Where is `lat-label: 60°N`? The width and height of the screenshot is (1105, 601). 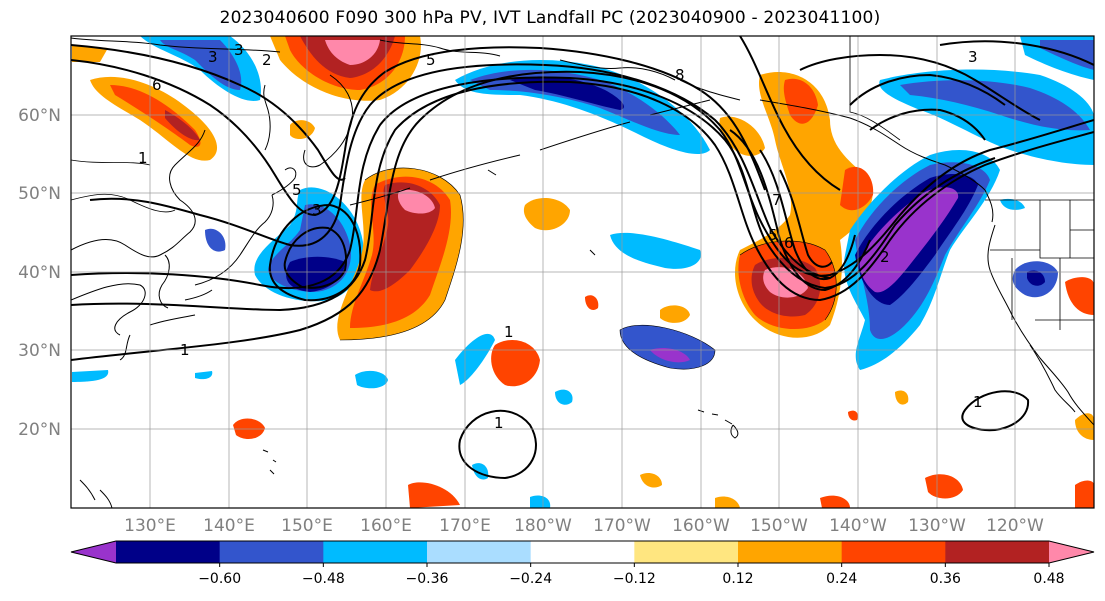
lat-label: 60°N is located at coordinates (39, 116).